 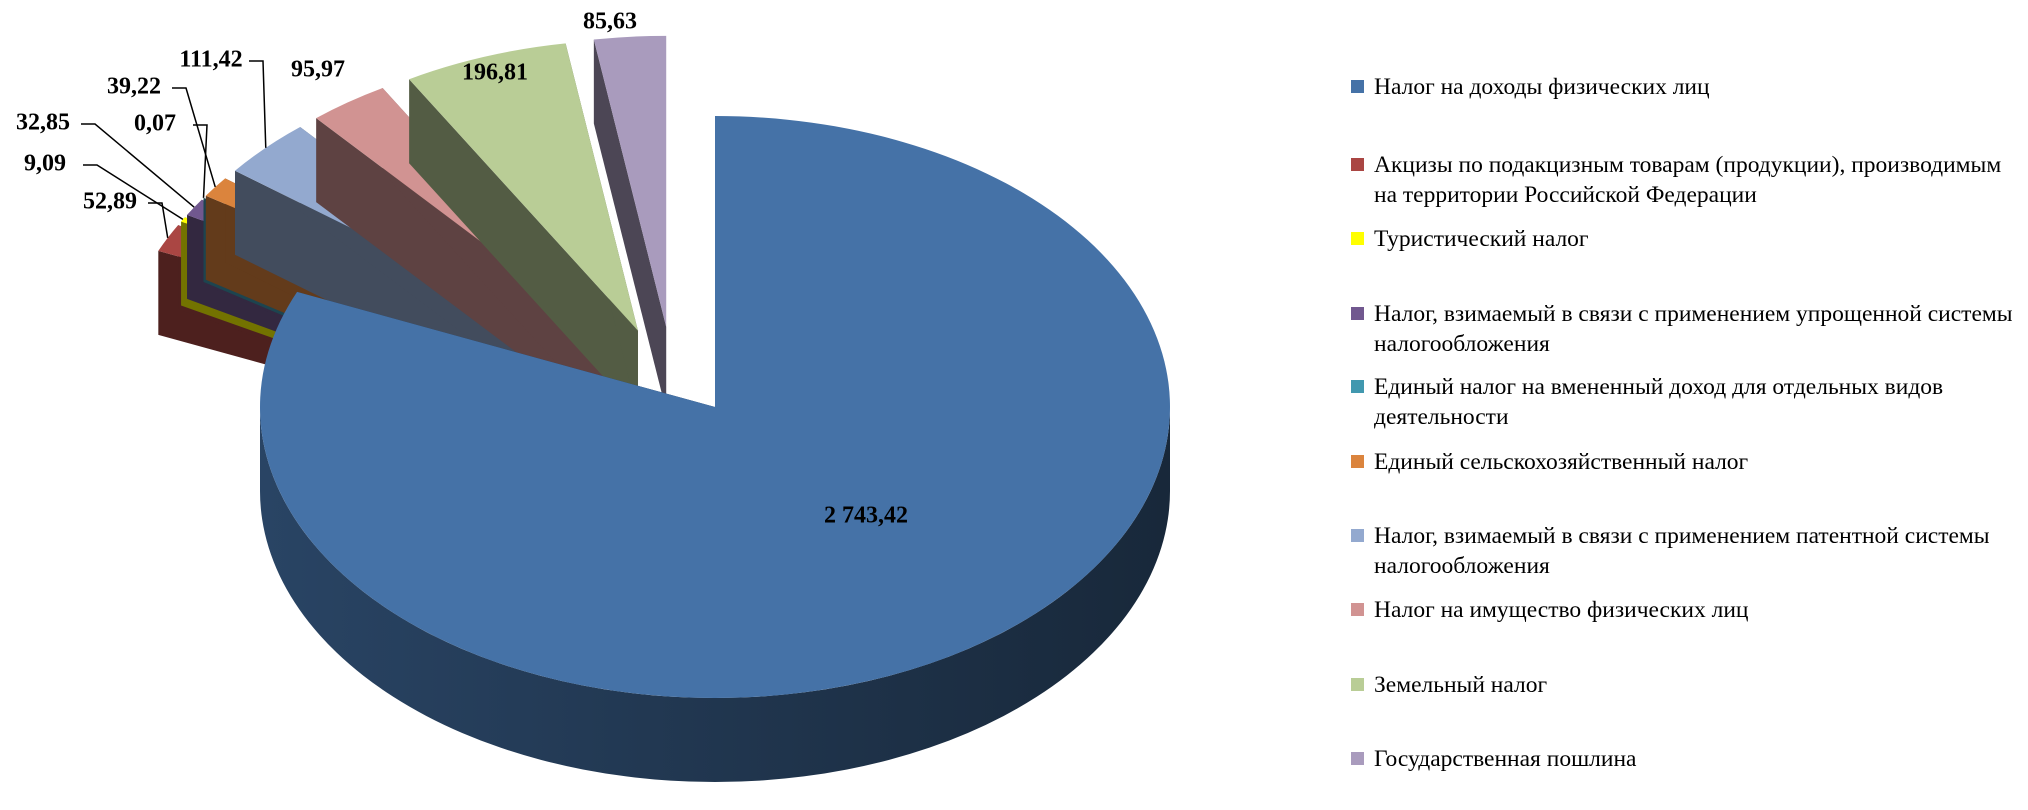 I want to click on legend-label: Земельный налог, so click(x=1461, y=685).